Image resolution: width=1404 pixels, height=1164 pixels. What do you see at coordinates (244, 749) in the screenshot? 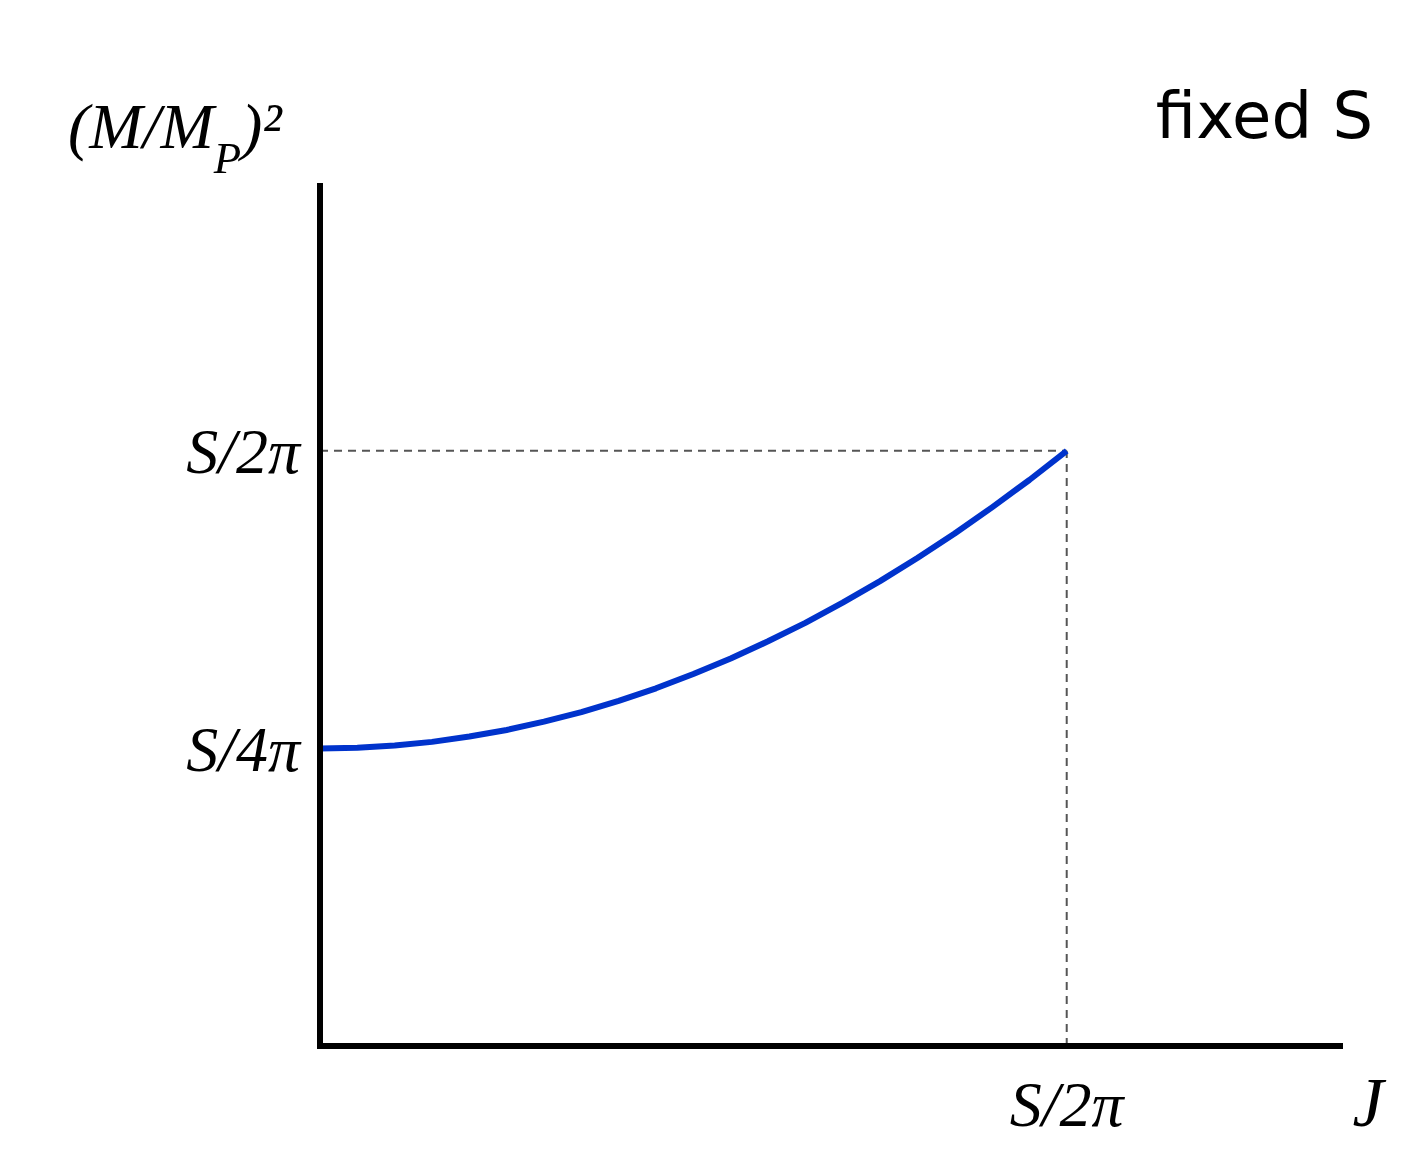
I see `text: S/4π` at bounding box center [244, 749].